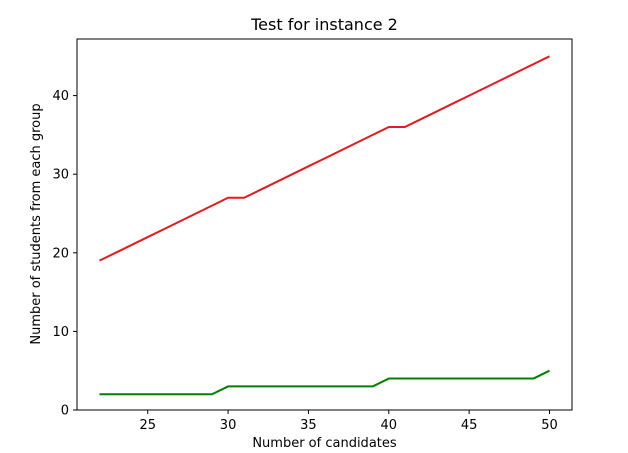 Image resolution: width=628 pixels, height=453 pixels. Describe the element at coordinates (65, 411) in the screenshot. I see `y-tick-label: 0` at that location.